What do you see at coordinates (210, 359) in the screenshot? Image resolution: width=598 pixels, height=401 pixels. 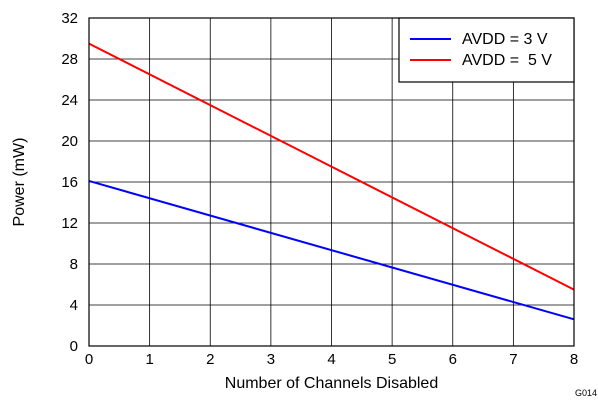 I see `x-tick-label: 2` at bounding box center [210, 359].